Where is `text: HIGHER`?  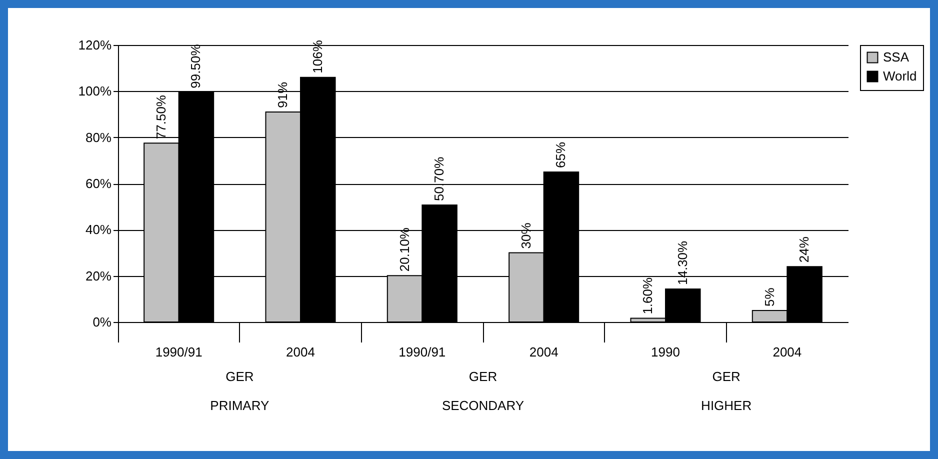 text: HIGHER is located at coordinates (726, 405).